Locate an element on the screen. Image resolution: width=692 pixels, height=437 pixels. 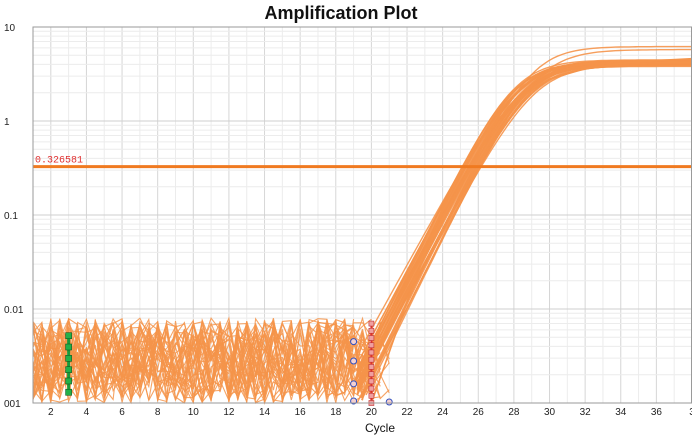
x-tick-label: 22 is located at coordinates (407, 412).